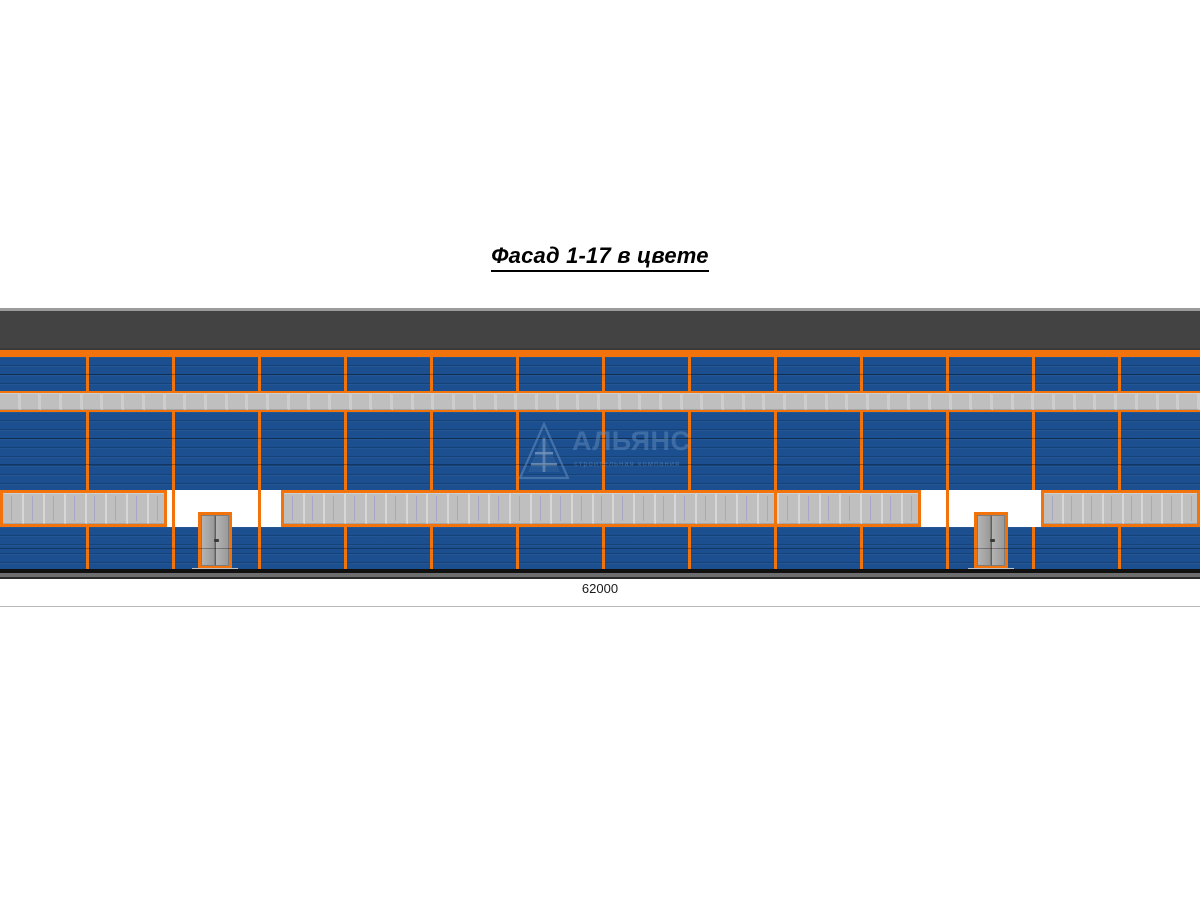  I want to click on ground-line, so click(600, 578).